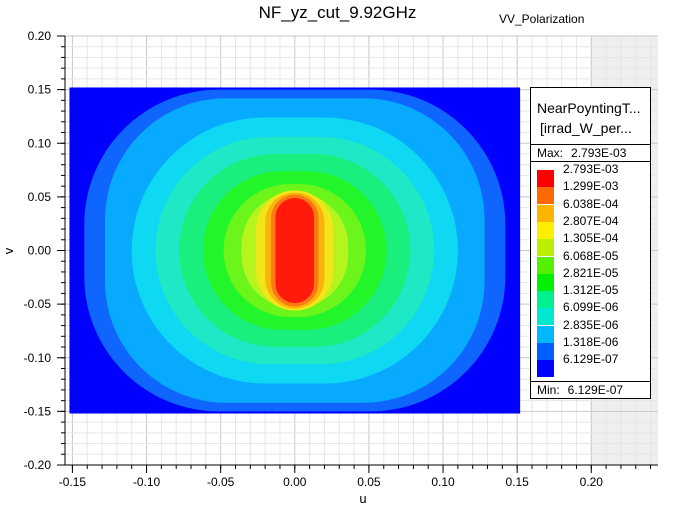 The image size is (675, 510). What do you see at coordinates (517, 482) in the screenshot?
I see `x-tick-label: 0.15` at bounding box center [517, 482].